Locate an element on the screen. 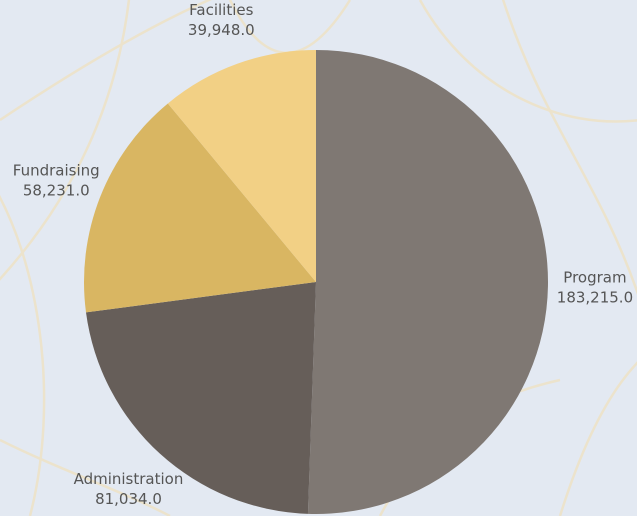 Image resolution: width=637 pixels, height=516 pixels. slice-label: Fundraising is located at coordinates (56, 171).